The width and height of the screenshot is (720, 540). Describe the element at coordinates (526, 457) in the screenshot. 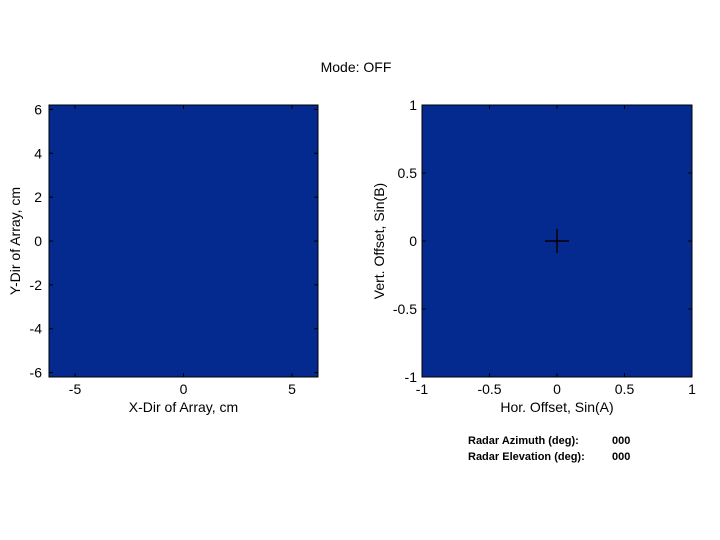

I see `elevation-label: Radar Elevation (deg):` at that location.